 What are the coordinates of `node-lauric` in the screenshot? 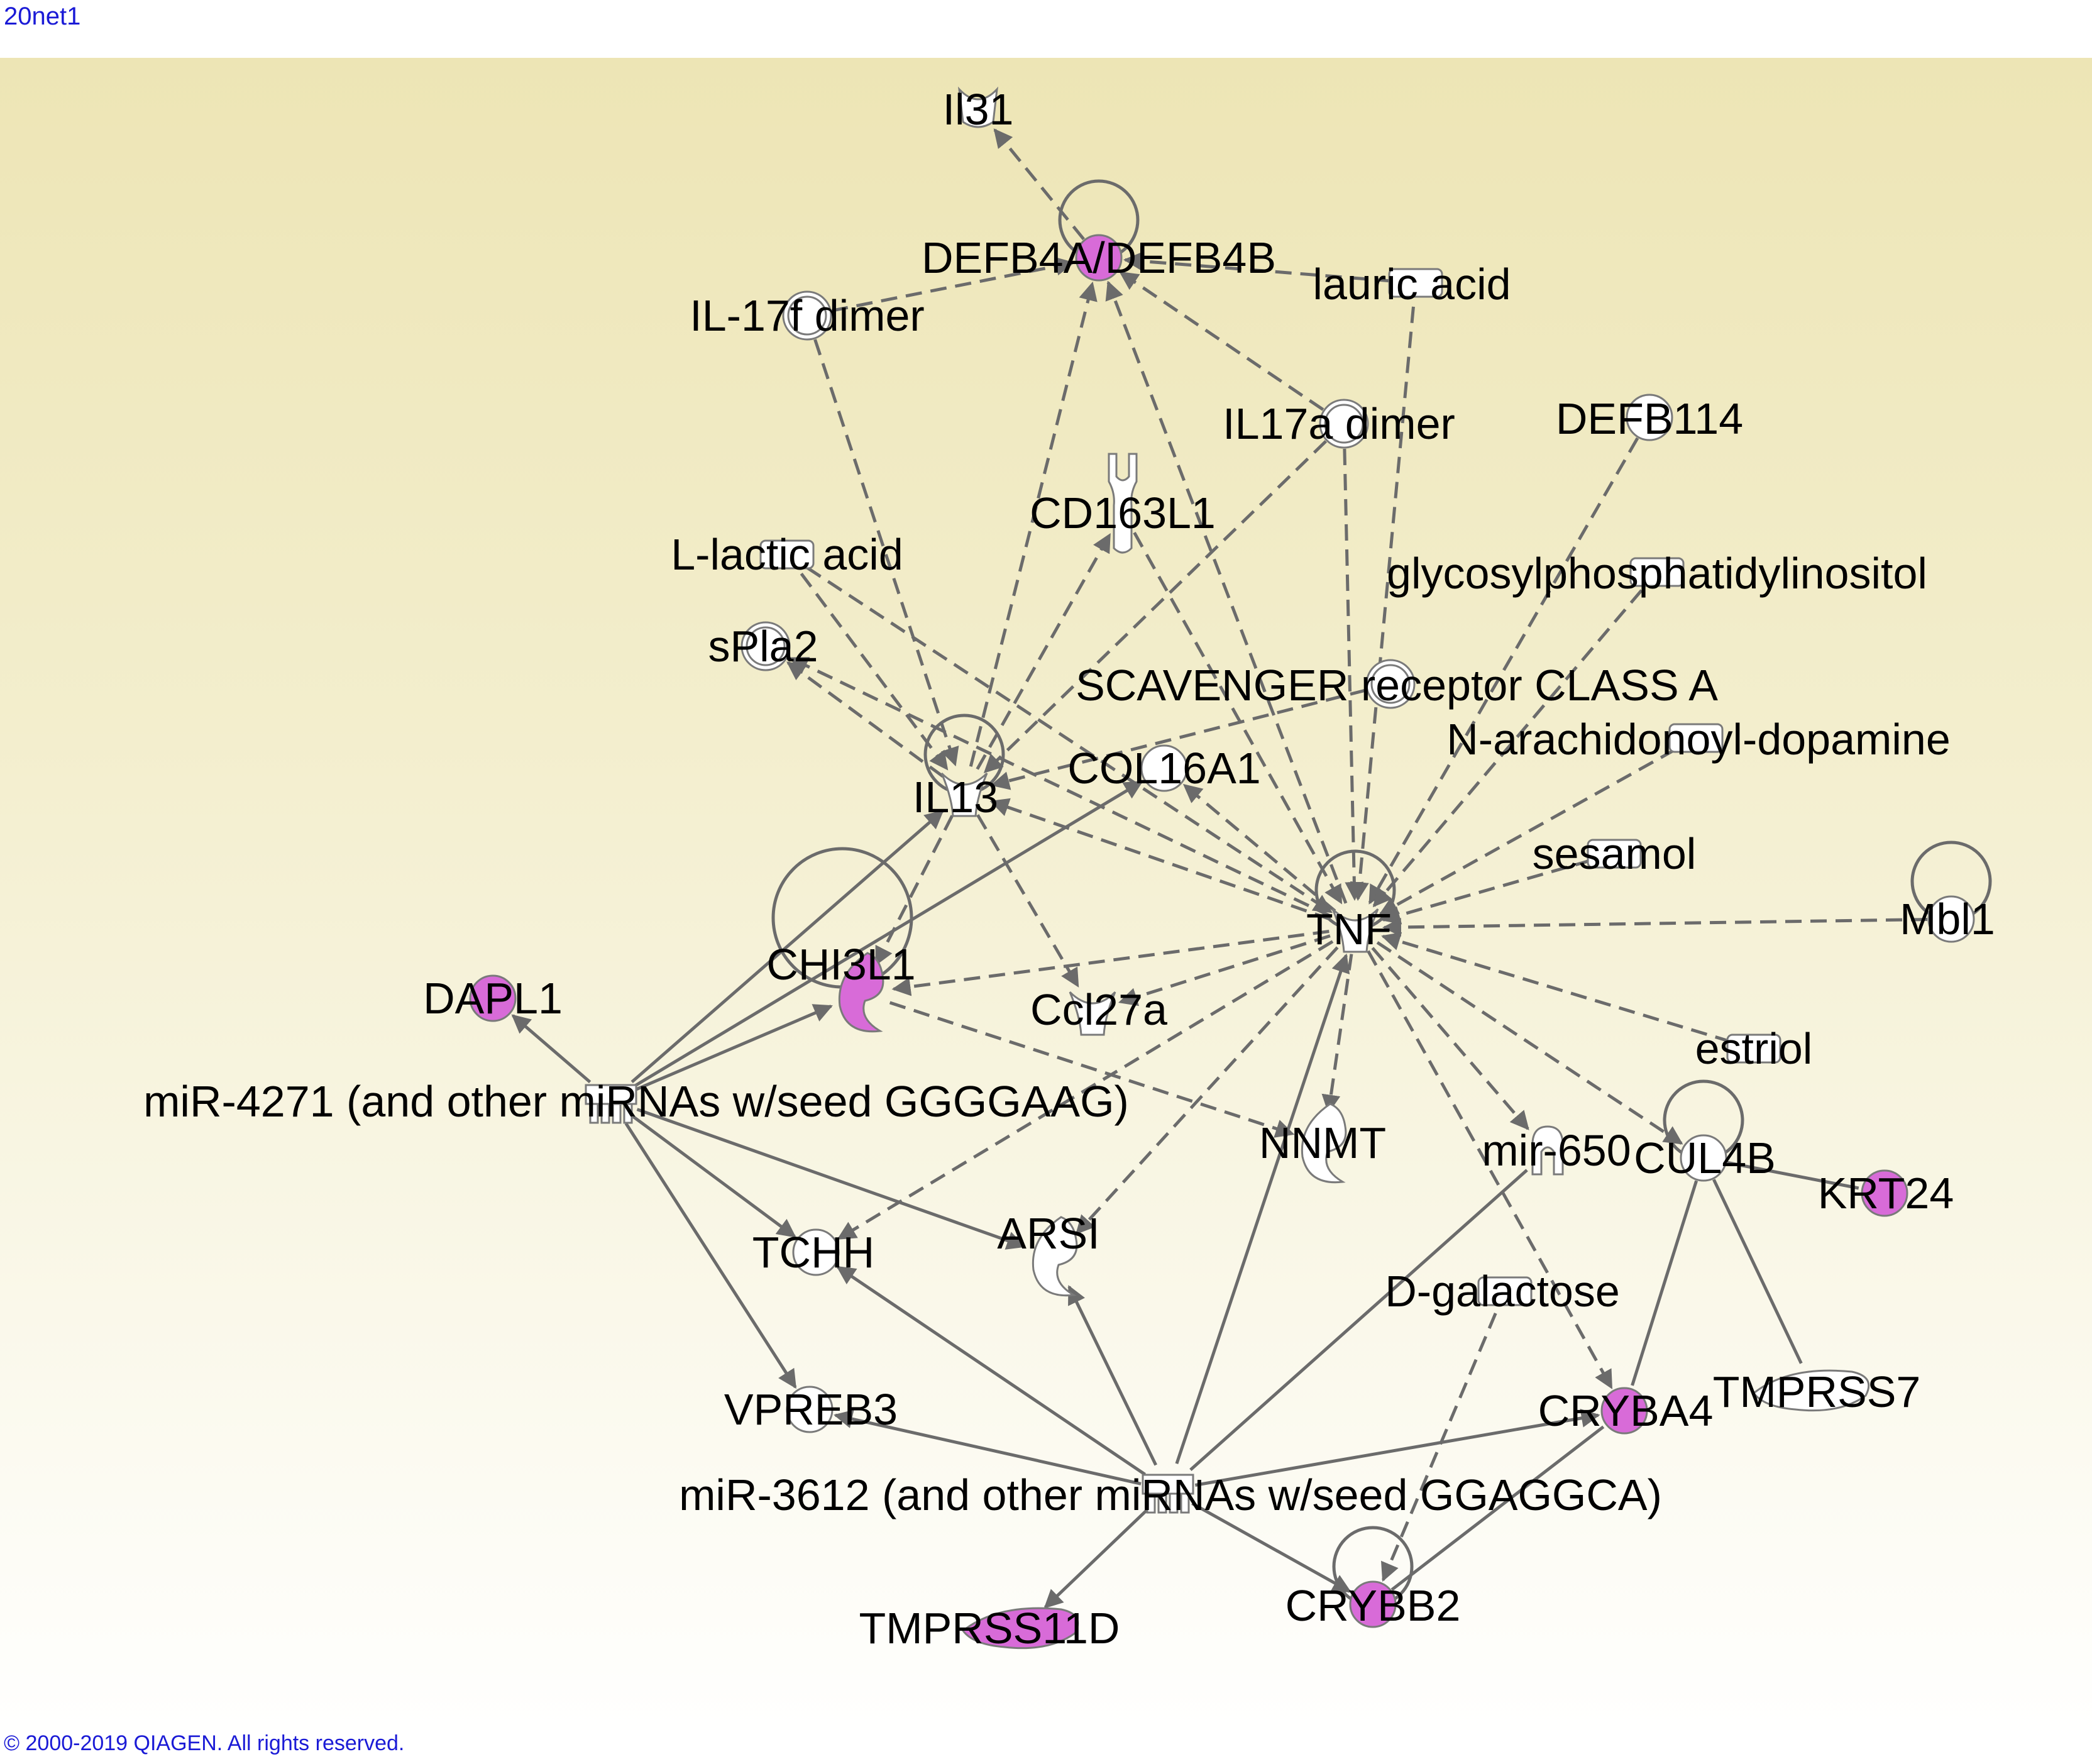 It's located at (1416, 283).